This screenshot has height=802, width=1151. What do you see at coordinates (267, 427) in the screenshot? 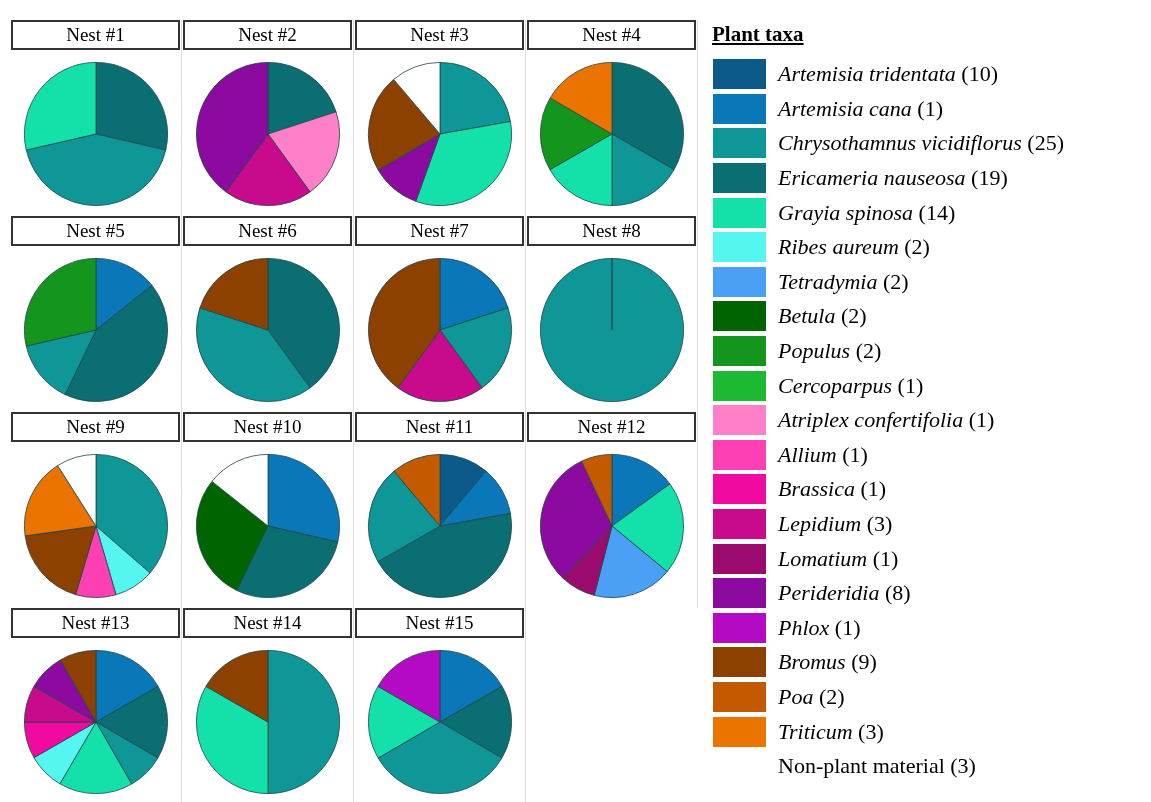
I see `chart-title: Nest #10` at bounding box center [267, 427].